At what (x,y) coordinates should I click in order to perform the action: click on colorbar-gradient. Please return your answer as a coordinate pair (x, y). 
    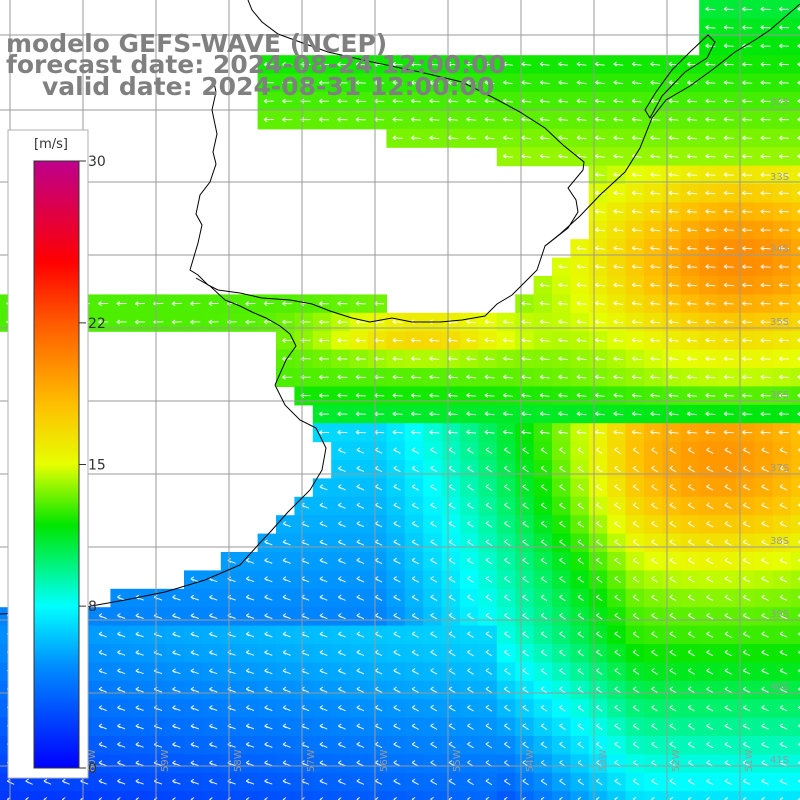
    Looking at the image, I should click on (56, 464).